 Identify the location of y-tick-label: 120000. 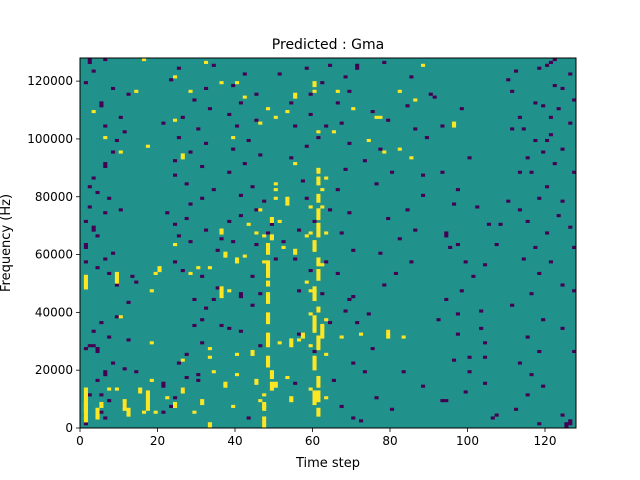
(50, 81).